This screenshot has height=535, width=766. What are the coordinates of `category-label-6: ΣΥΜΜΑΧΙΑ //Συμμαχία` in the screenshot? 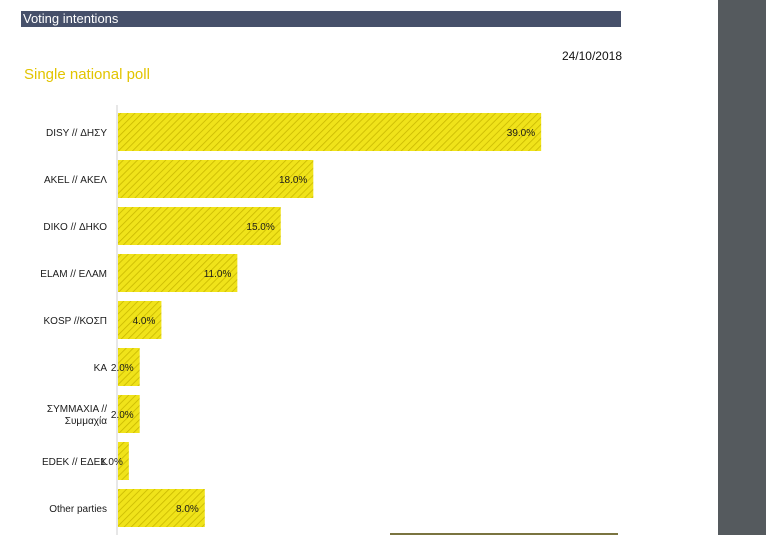 It's located at (77, 415).